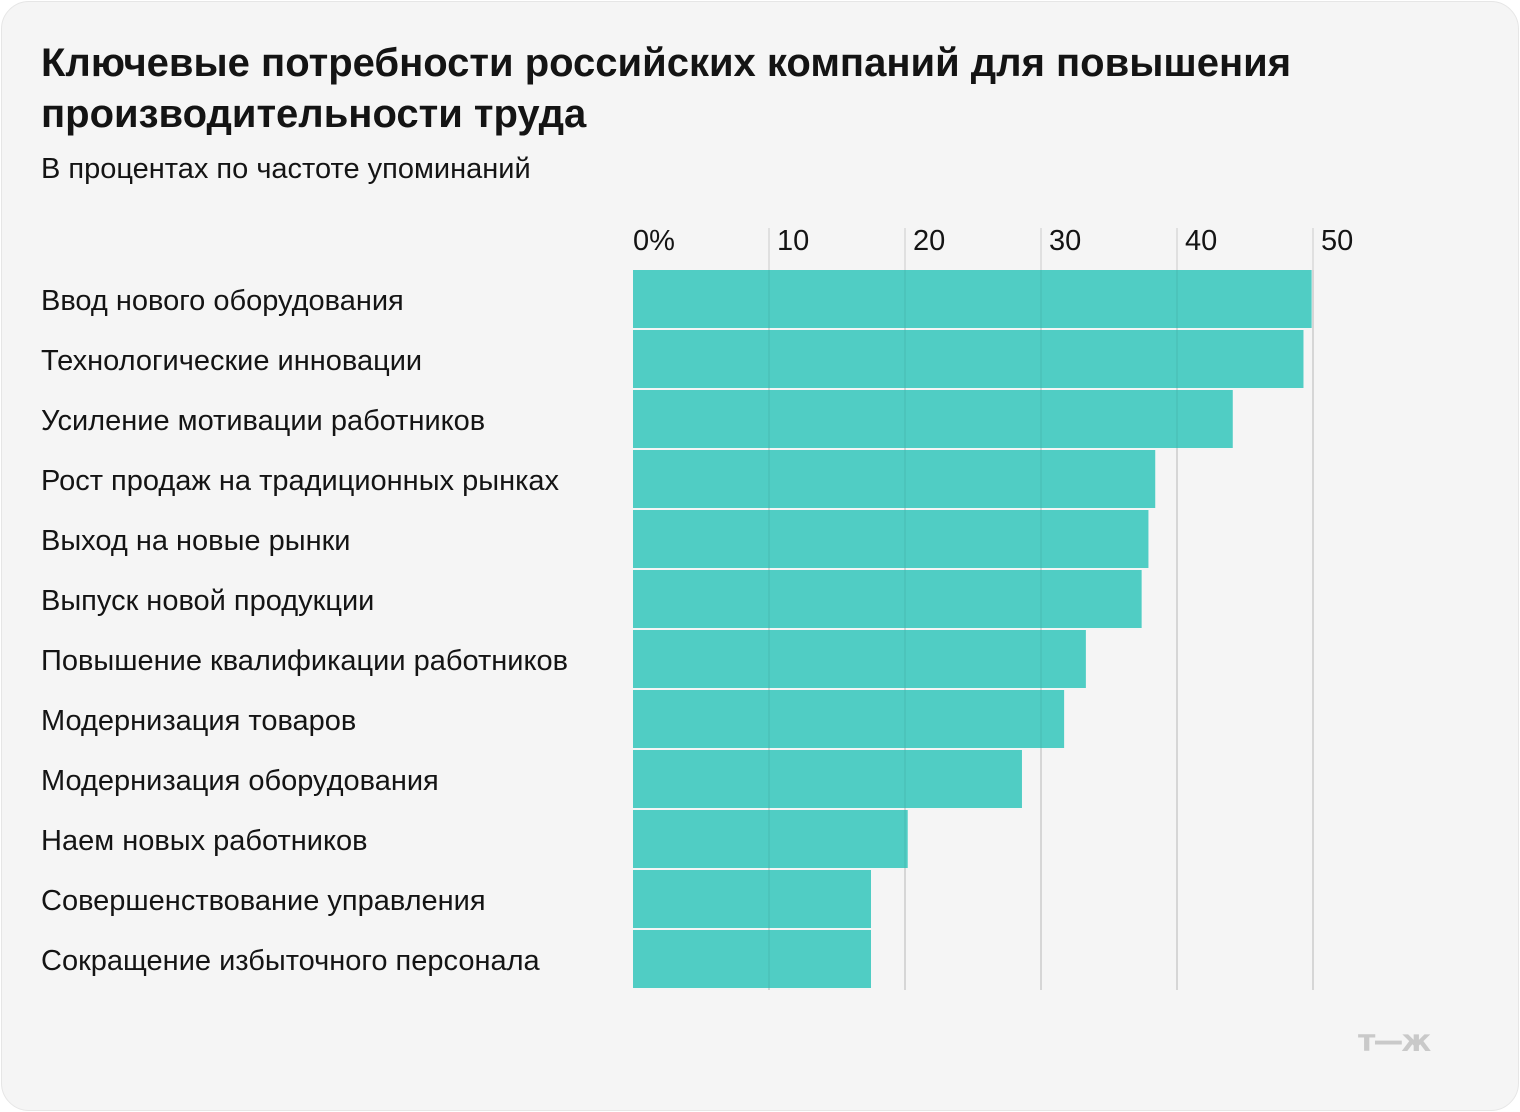 The image size is (1520, 1112). I want to click on category-label-2: Технологические инновации, so click(231, 361).